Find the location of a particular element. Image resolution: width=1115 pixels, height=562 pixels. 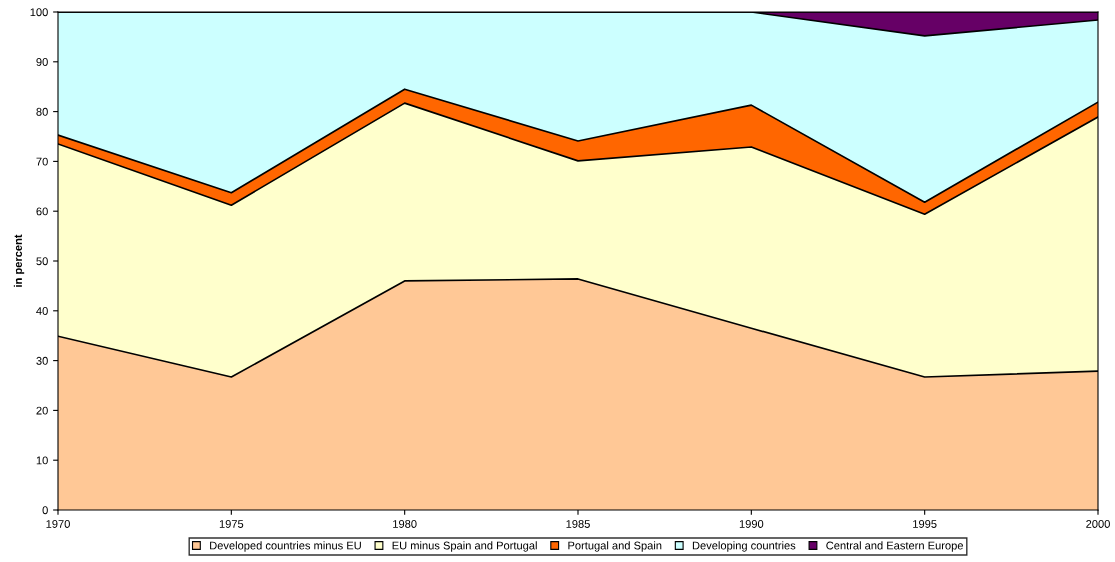

x-tick-label: 1975 is located at coordinates (231, 524).